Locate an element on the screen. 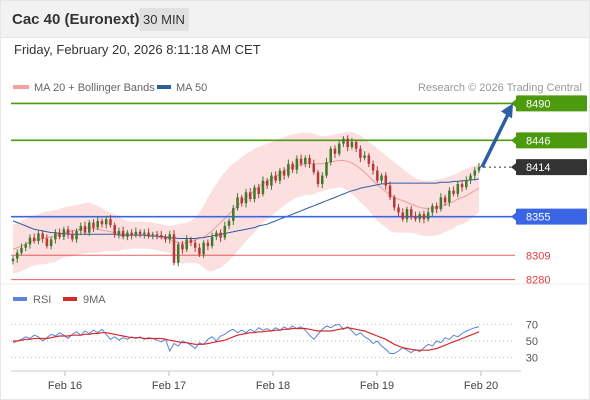 Image resolution: width=590 pixels, height=400 pixels. bollinger-legend-label: MA 20 + Bollinger Bands is located at coordinates (94, 88).